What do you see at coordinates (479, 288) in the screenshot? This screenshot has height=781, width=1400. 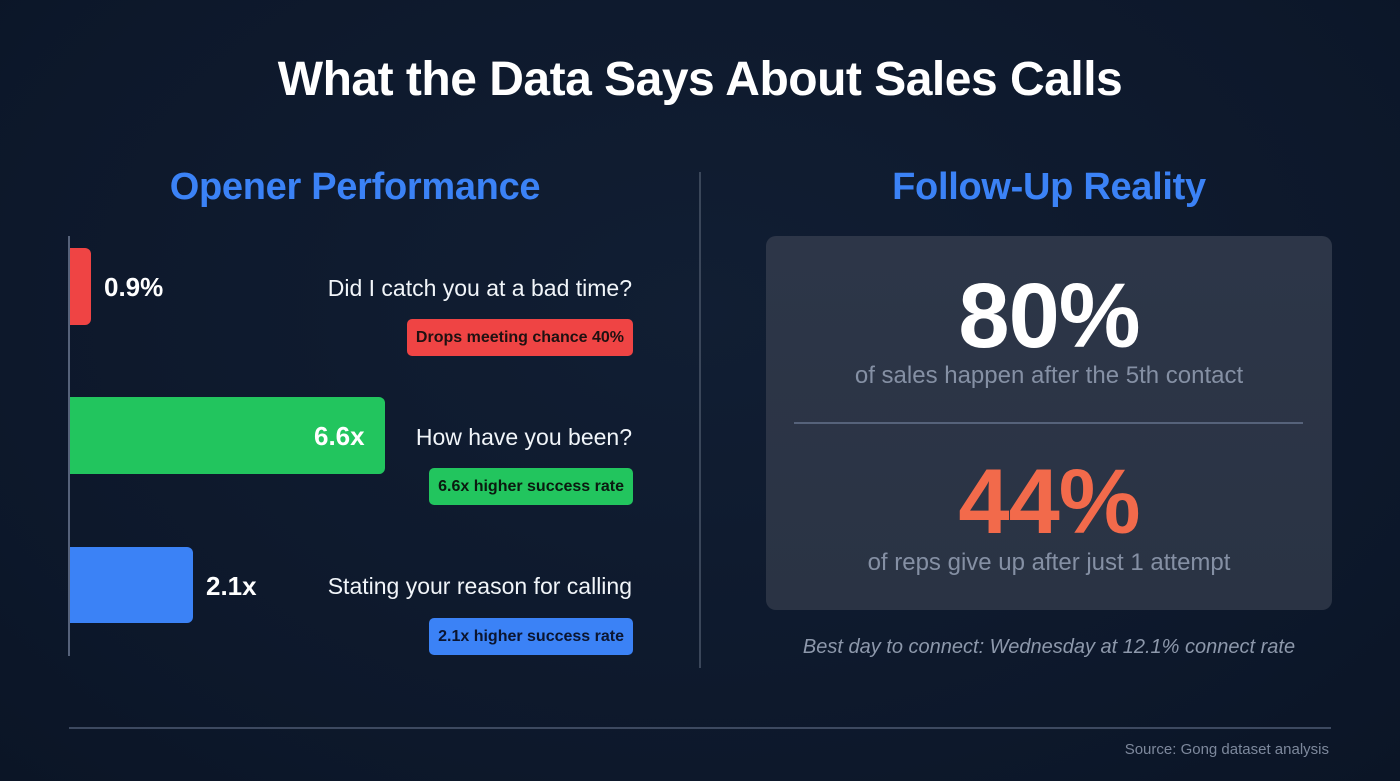 I see `opener-label: Did I catch you at a bad time?` at bounding box center [479, 288].